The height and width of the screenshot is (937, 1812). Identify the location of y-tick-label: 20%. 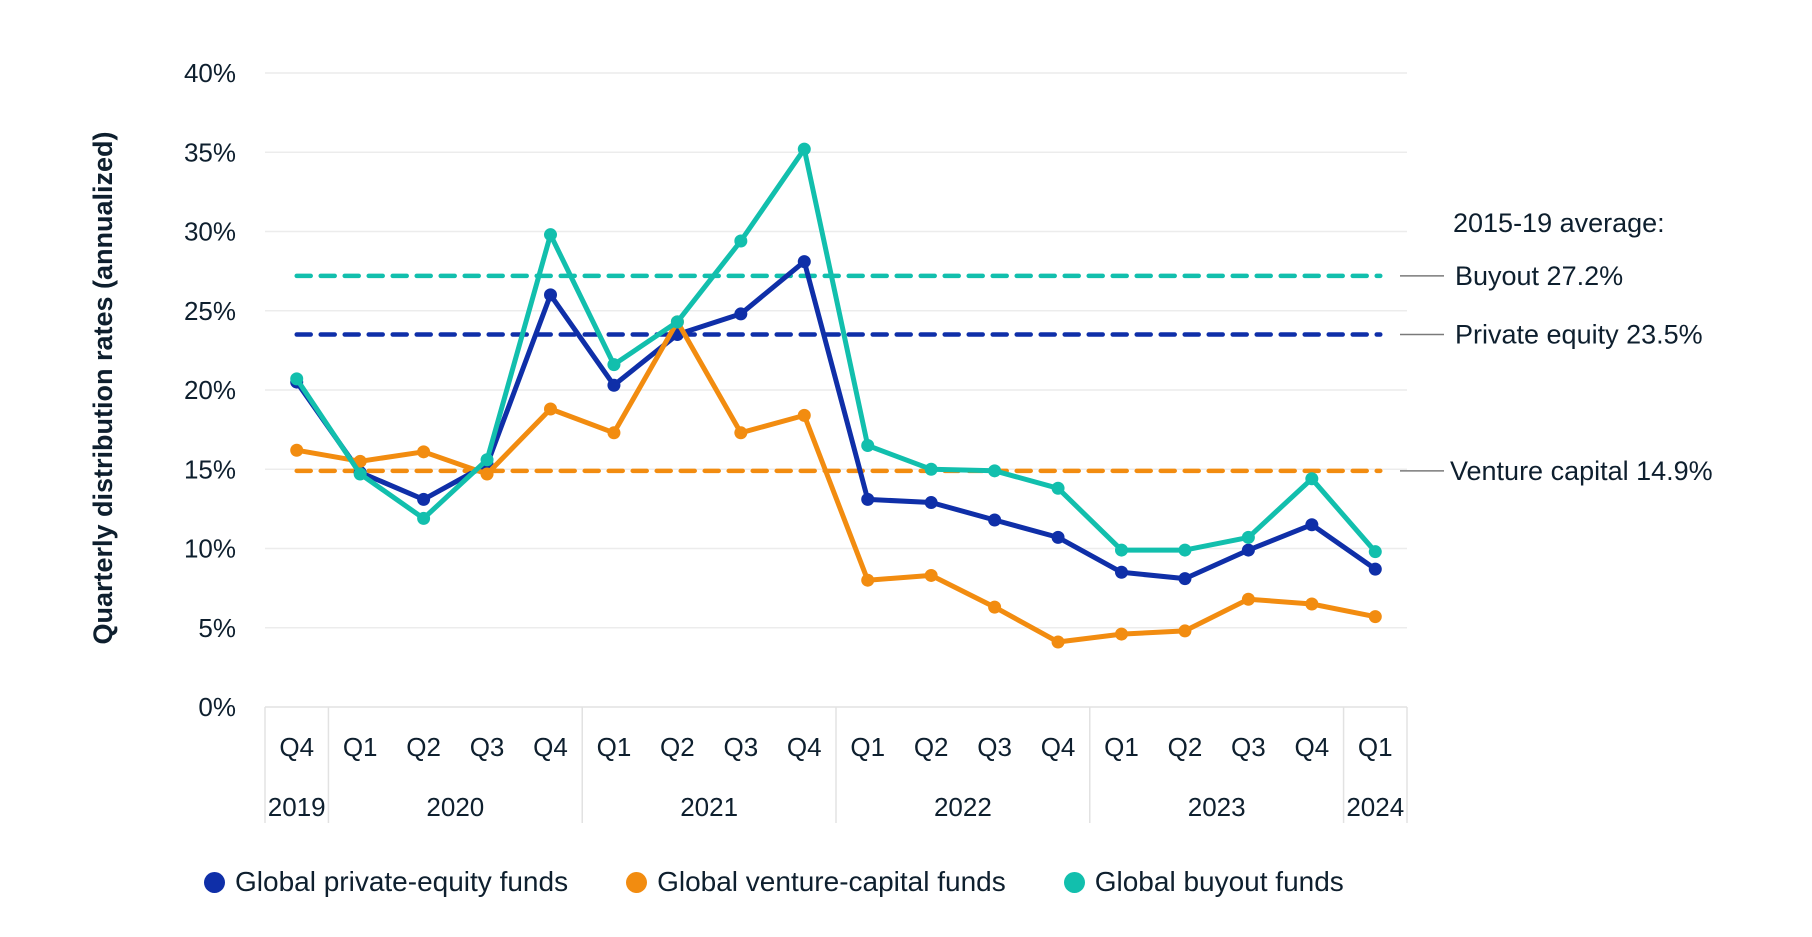
(210, 390).